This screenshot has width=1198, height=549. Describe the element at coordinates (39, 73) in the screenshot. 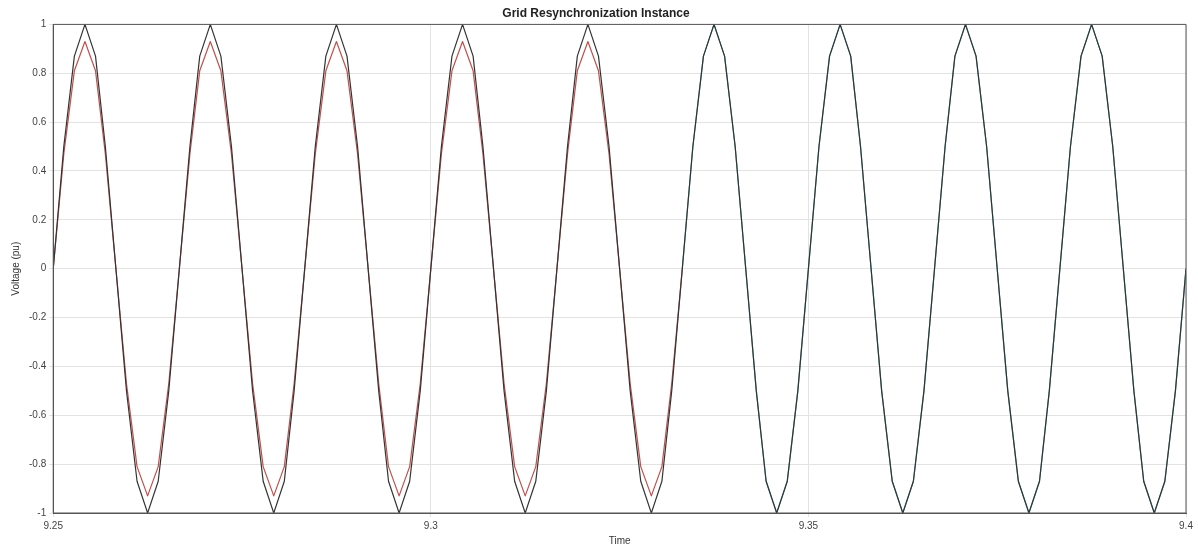

I see `y-tick-label: 0.8` at that location.